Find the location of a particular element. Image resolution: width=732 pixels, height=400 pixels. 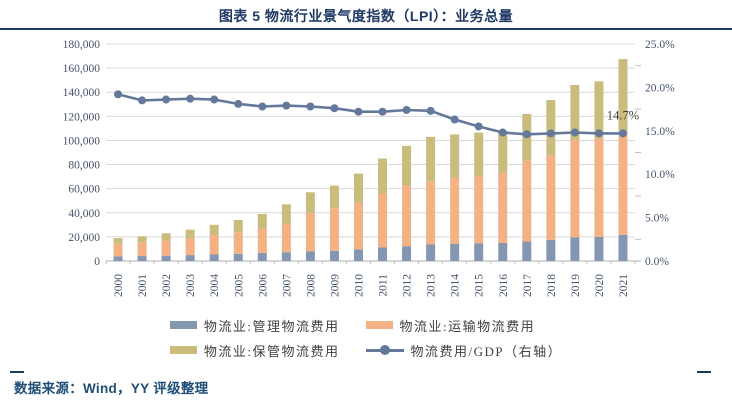

x-axis-label: 2012 is located at coordinates (408, 285).